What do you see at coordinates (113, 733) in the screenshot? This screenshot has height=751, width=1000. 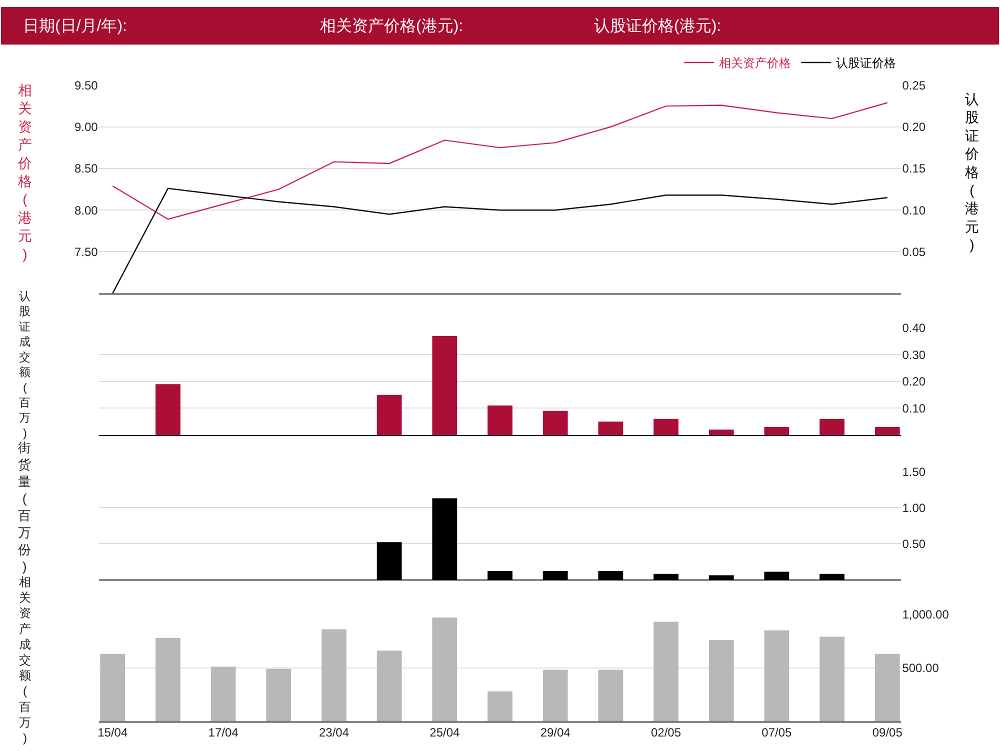 I see `x-tick-label: 15/04` at bounding box center [113, 733].